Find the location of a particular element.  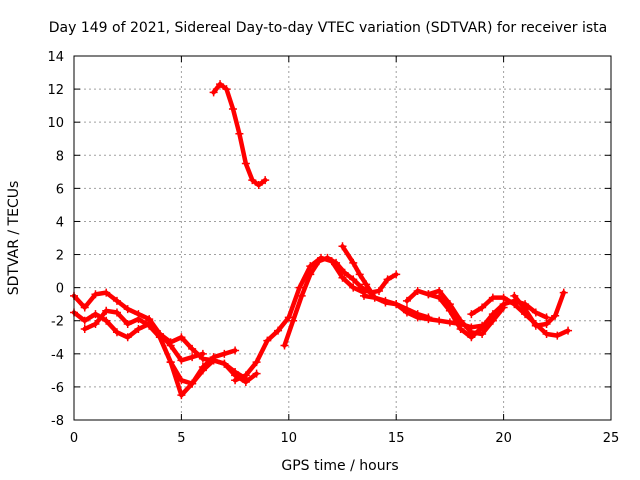

x-tick-label: 25 is located at coordinates (611, 438).